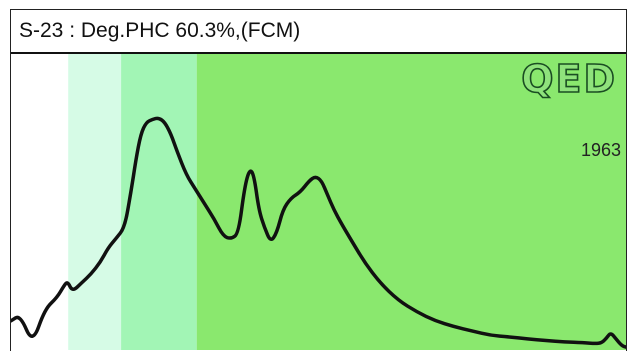  Describe the element at coordinates (318, 32) in the screenshot. I see `chart-title-bar: S-23 : Deg.PHC 60.3%,(FCM)` at that location.